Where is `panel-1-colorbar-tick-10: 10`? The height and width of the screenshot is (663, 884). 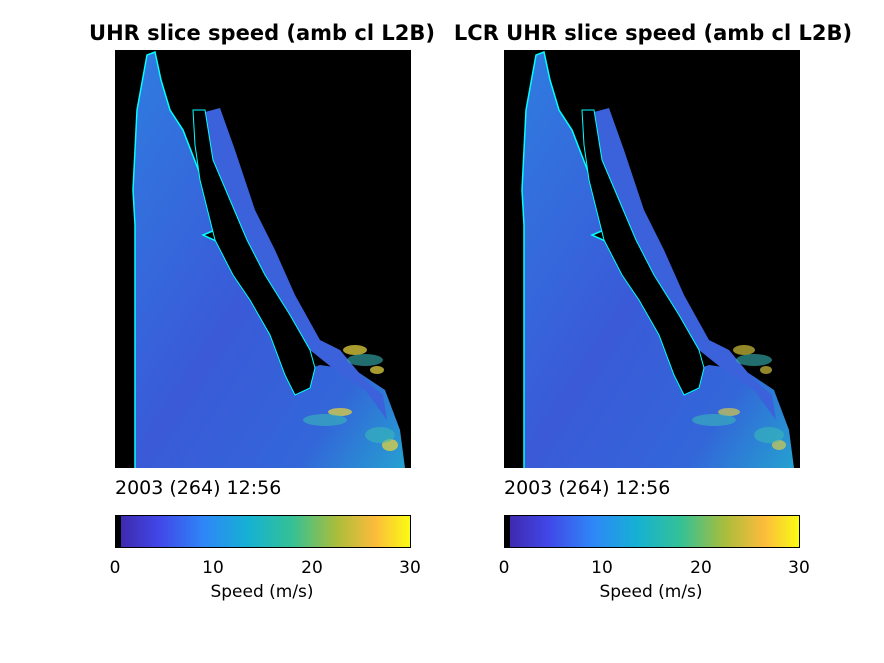
panel-1-colorbar-tick-10: 10 is located at coordinates (213, 568).